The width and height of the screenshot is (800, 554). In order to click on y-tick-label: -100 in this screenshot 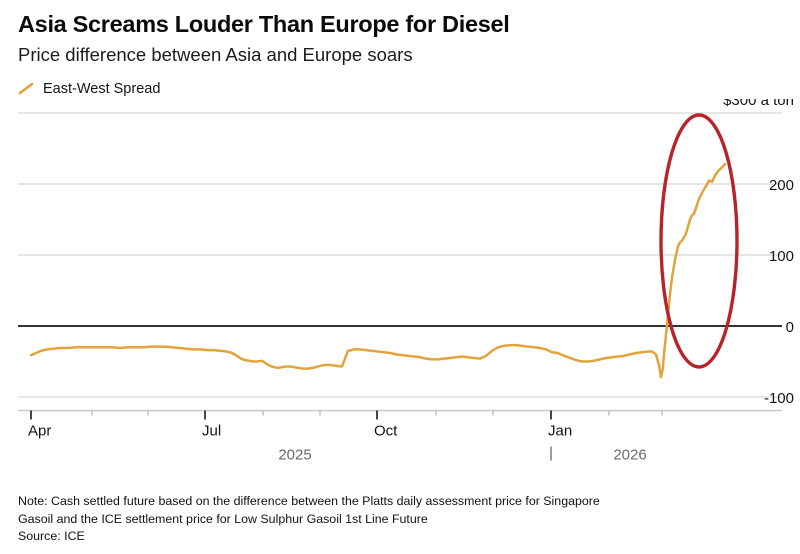, I will do `click(779, 398)`.